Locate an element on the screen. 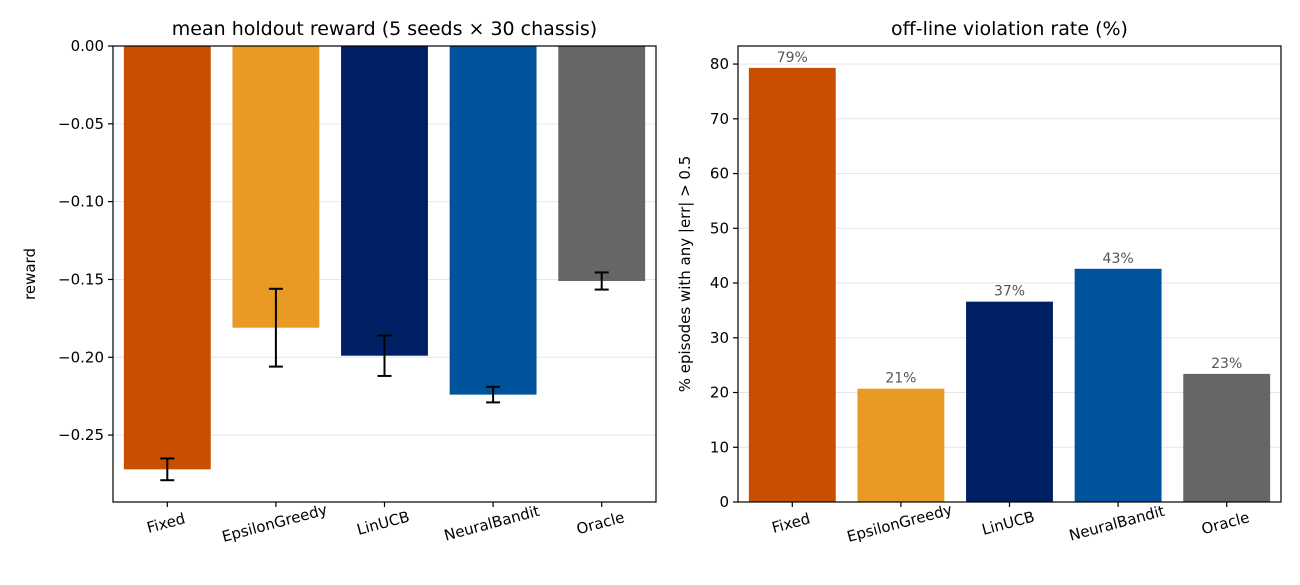 This screenshot has height=585, width=1300. y-tick-label: 70 is located at coordinates (719, 119).